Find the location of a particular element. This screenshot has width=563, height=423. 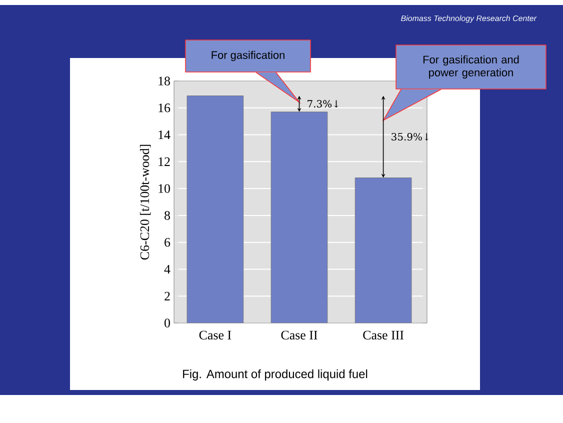

y-tick-label: 6 is located at coordinates (167, 242).